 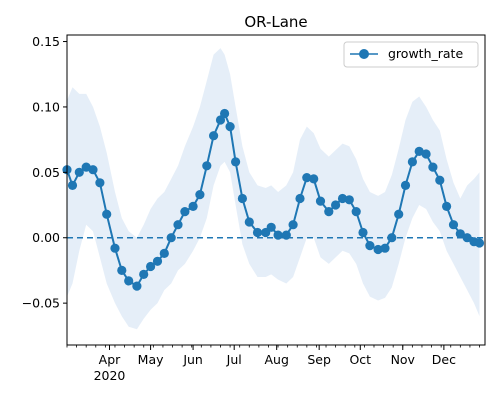 What do you see at coordinates (234, 359) in the screenshot?
I see `x-tick-label: Jul` at bounding box center [234, 359].